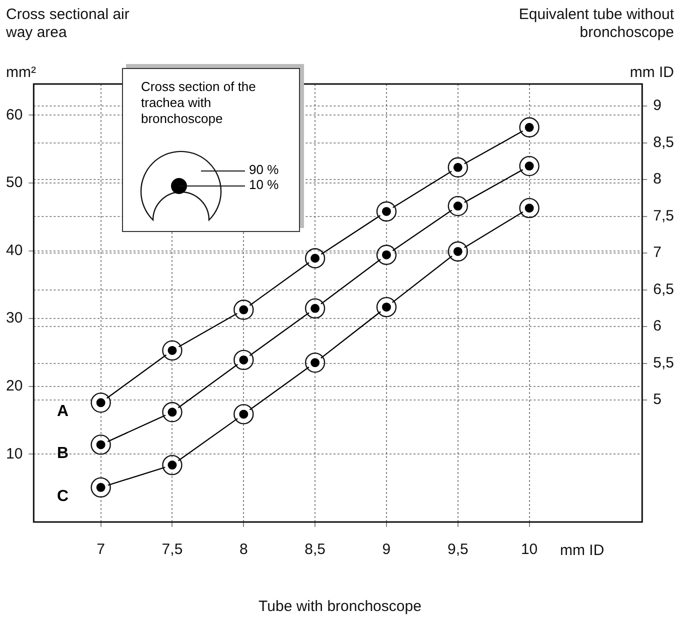 The image size is (680, 623). What do you see at coordinates (14, 250) in the screenshot?
I see `y-tick-label: 40` at bounding box center [14, 250].